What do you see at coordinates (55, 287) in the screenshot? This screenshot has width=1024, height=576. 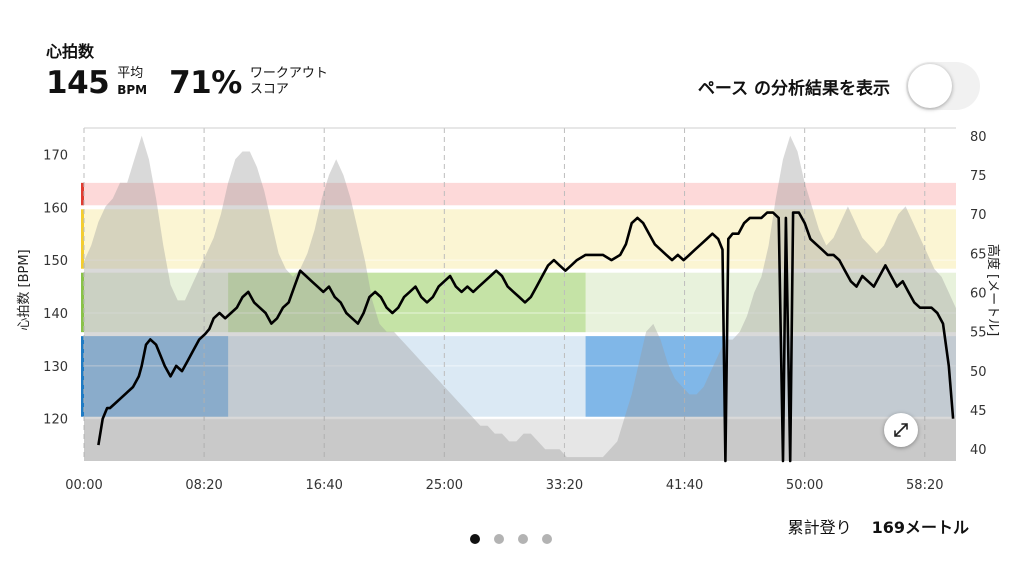 I see `left-axis-ticks: 120 130 140 150 160 170` at bounding box center [55, 287].